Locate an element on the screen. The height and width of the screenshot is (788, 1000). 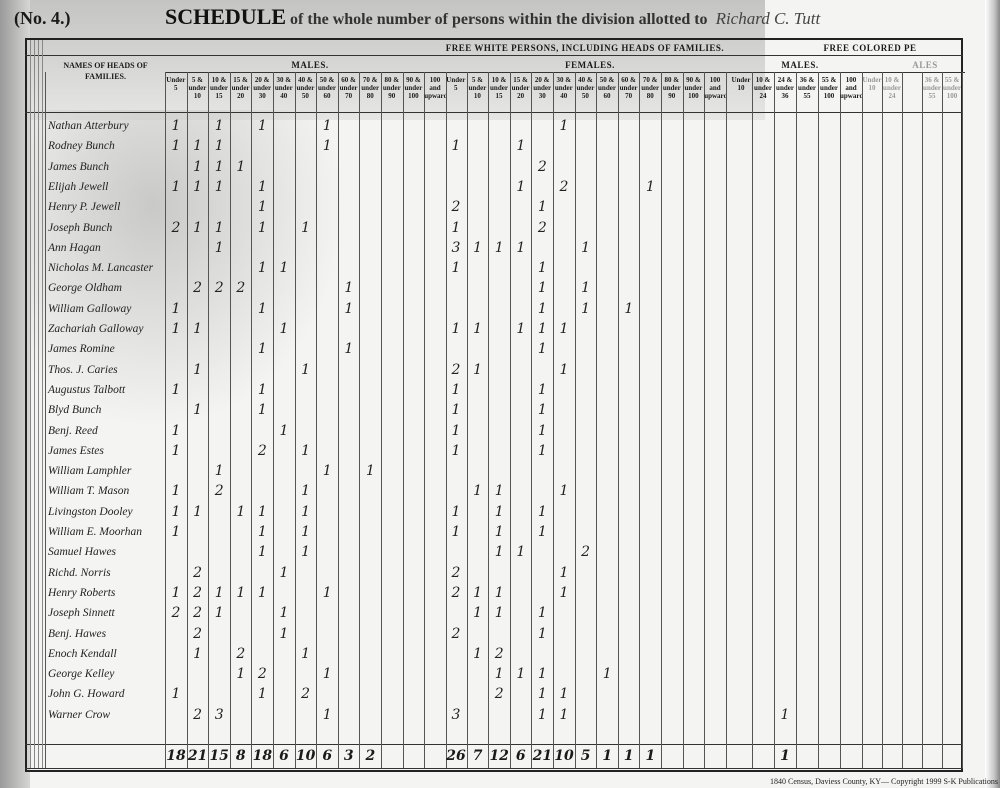
male-age-column-label: 100 and upwards. is located at coordinates (435, 88).